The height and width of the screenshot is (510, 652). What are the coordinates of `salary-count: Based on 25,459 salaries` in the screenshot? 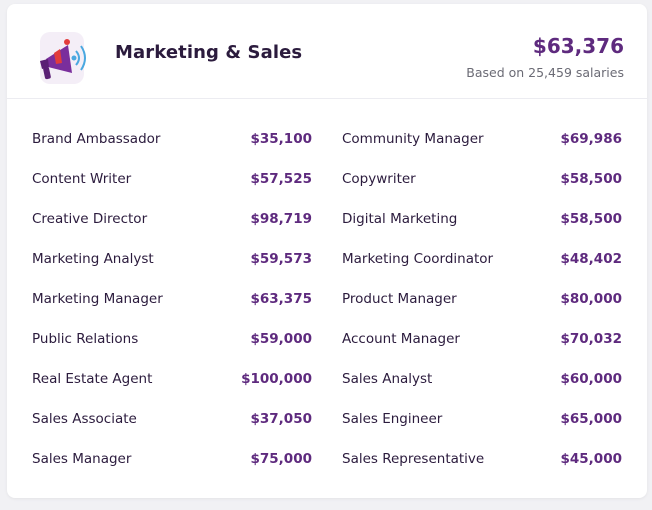 It's located at (545, 72).